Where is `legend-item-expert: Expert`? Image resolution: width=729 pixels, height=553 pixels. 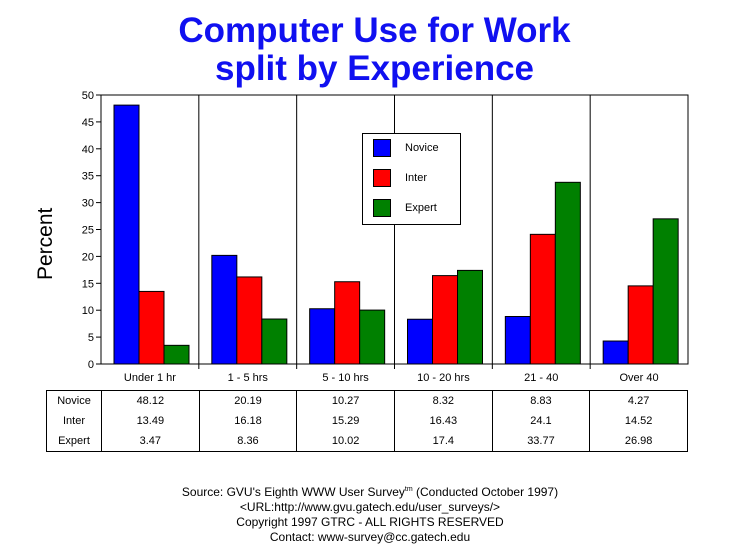 legend-item-expert: Expert is located at coordinates (405, 208).